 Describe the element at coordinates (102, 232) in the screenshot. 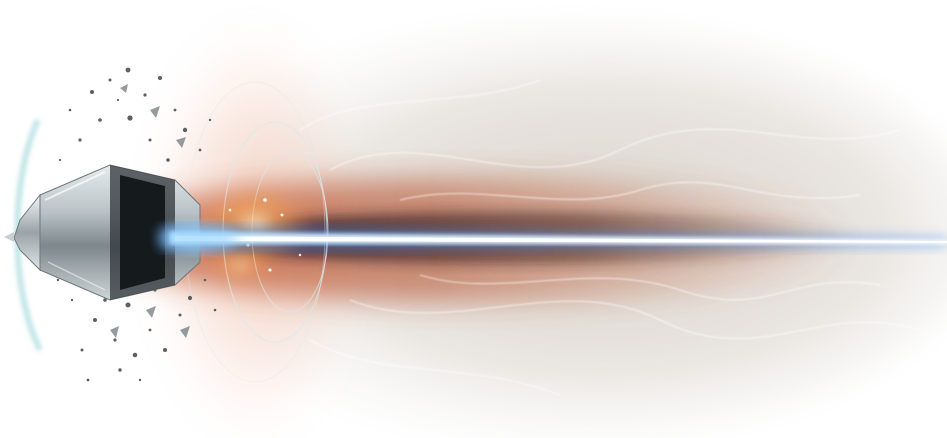

I see `nozzle` at that location.